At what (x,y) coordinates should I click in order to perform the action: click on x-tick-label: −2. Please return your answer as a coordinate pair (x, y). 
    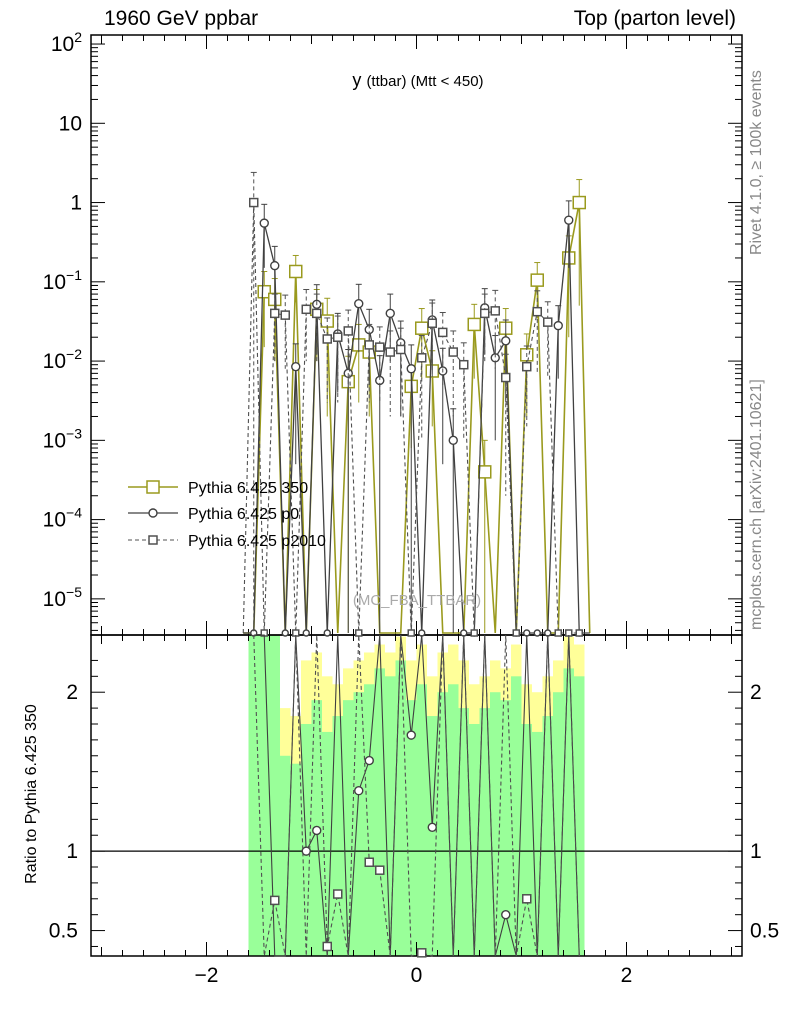
    Looking at the image, I should click on (207, 975).